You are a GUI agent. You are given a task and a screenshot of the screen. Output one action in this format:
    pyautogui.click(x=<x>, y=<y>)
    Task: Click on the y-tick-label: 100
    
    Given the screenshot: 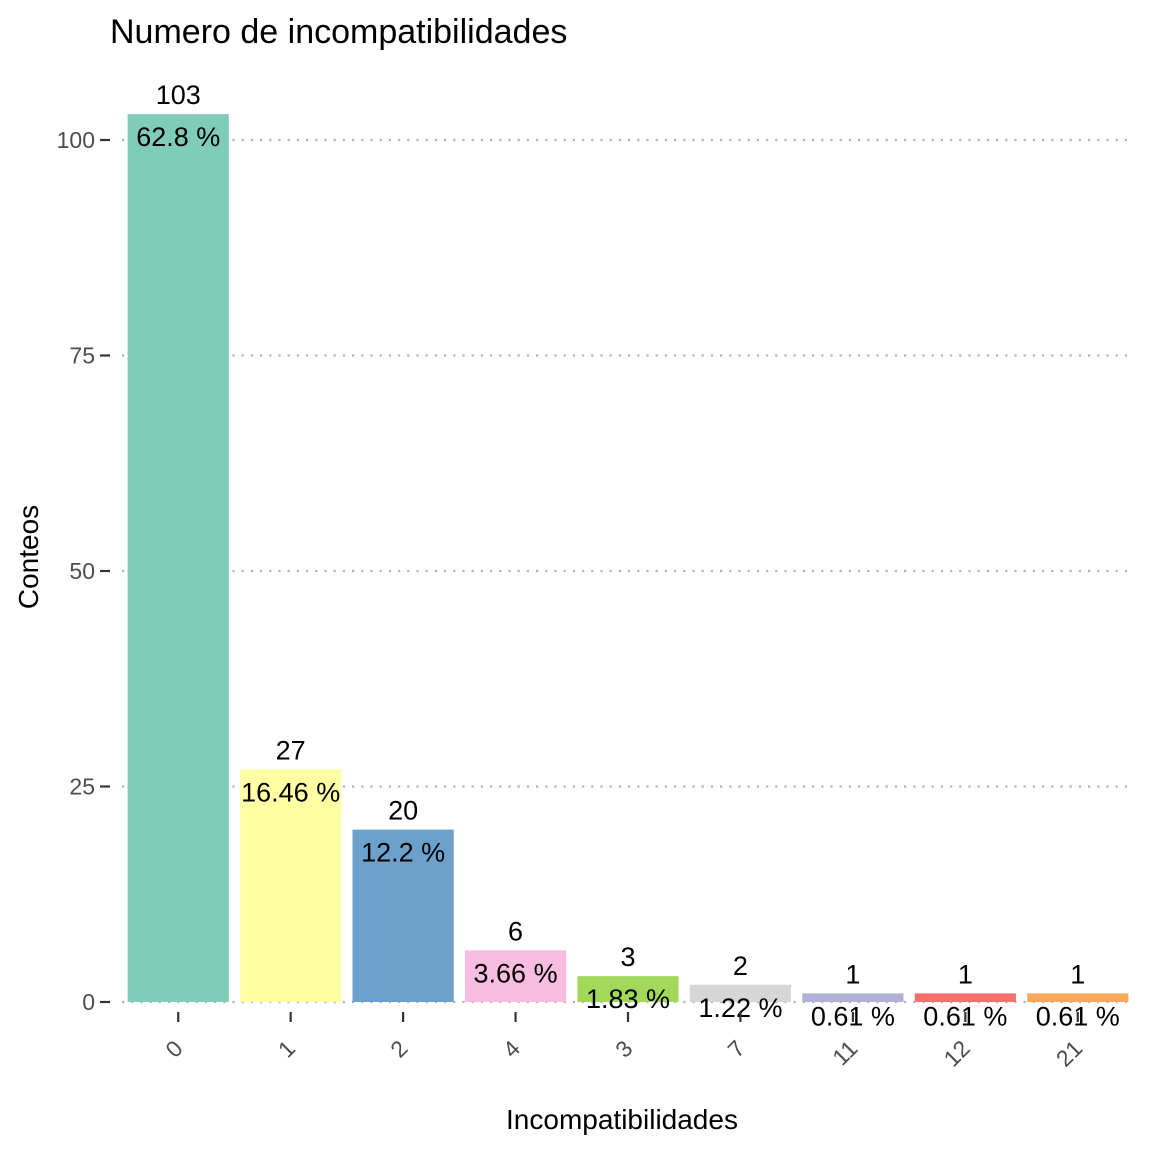 What is the action you would take?
    pyautogui.click(x=76, y=140)
    